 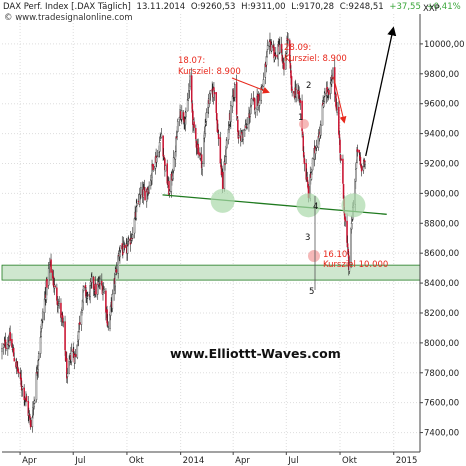 What do you see at coordinates (353, 205) in the screenshot?
I see `support-circle` at bounding box center [353, 205].